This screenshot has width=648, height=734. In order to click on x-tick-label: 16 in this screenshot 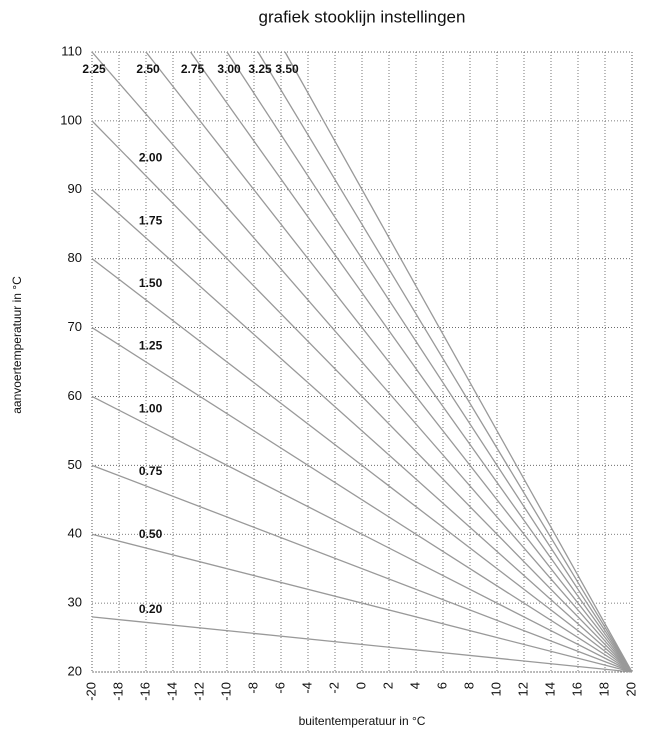, I will do `click(576, 689)`.